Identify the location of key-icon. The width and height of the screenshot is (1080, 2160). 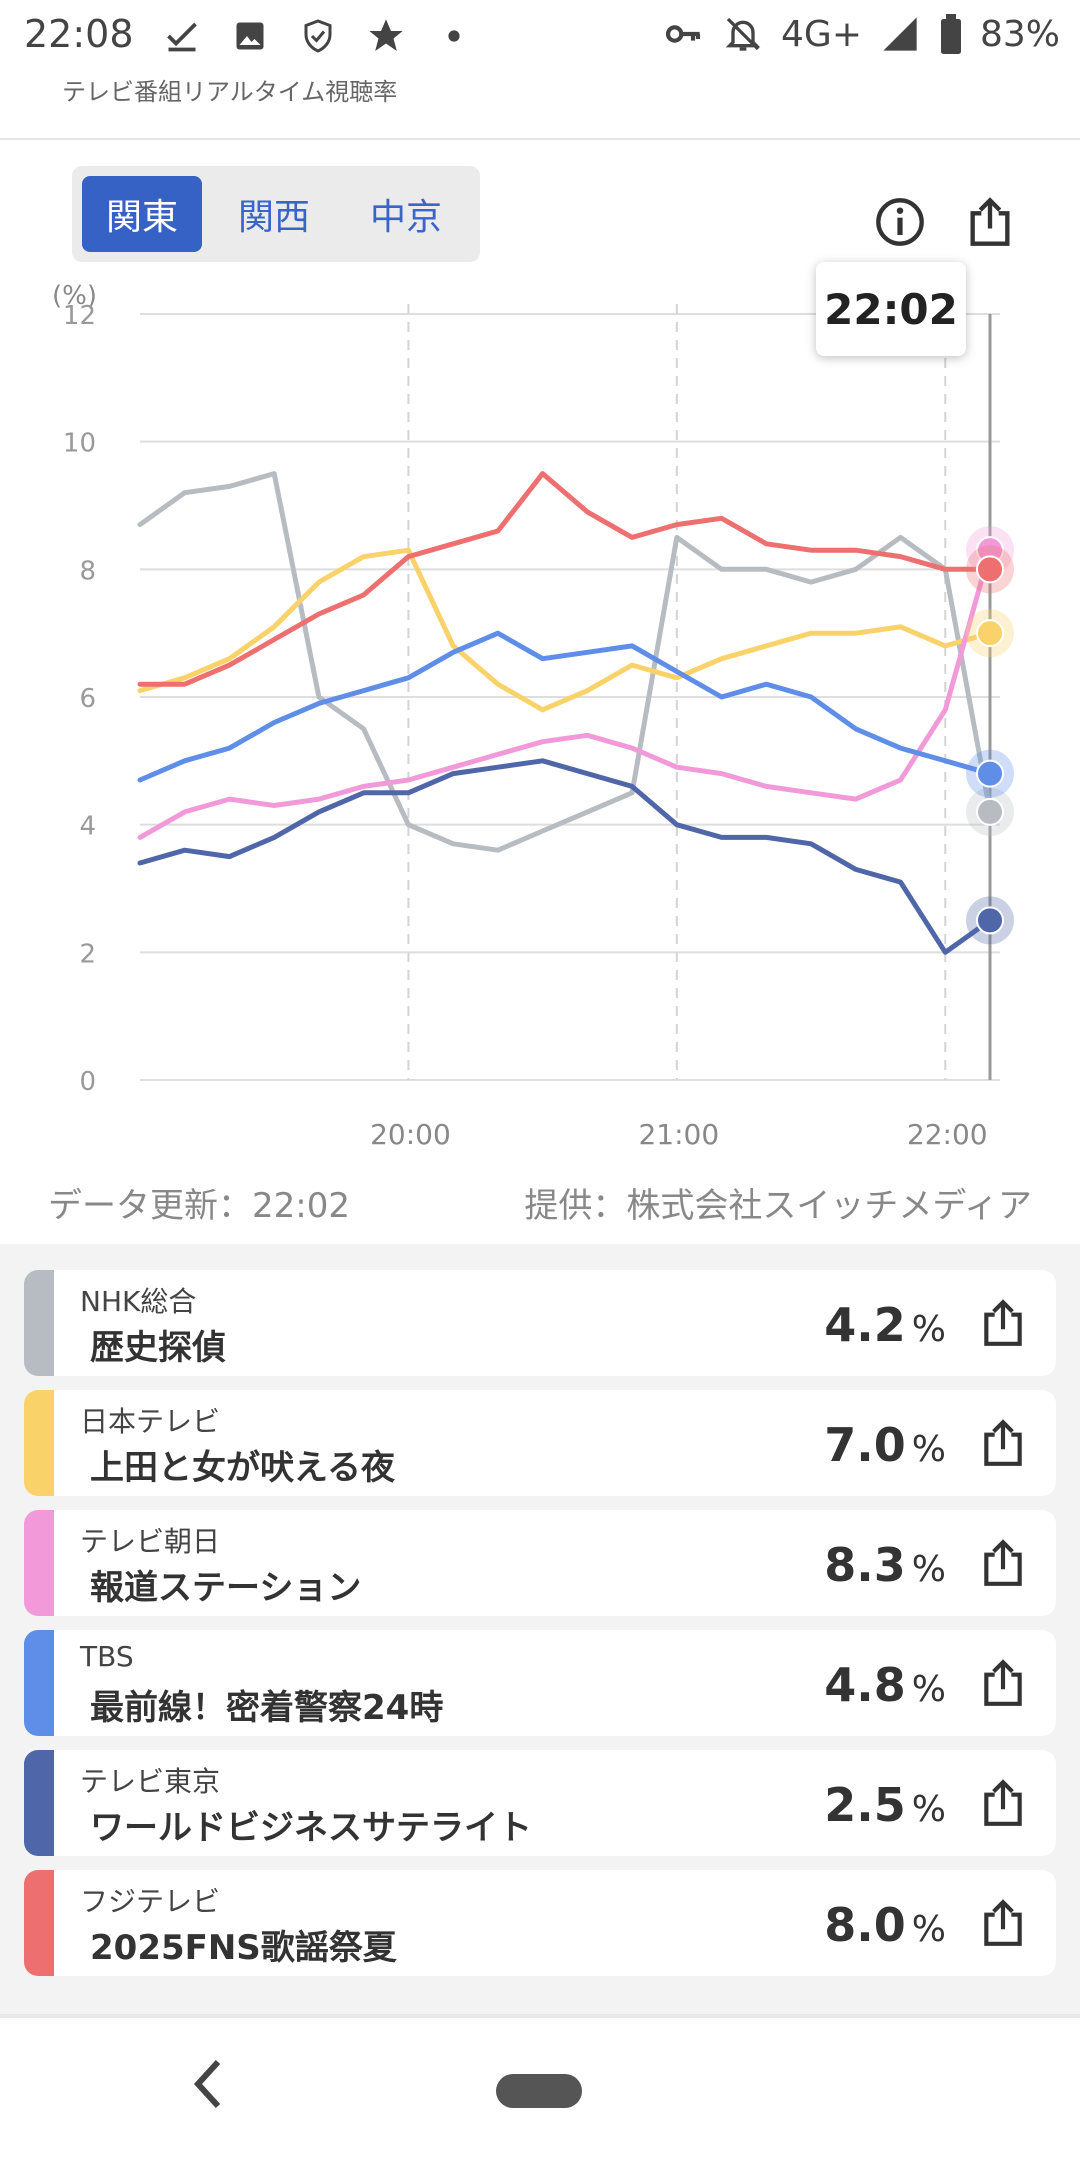
(683, 34).